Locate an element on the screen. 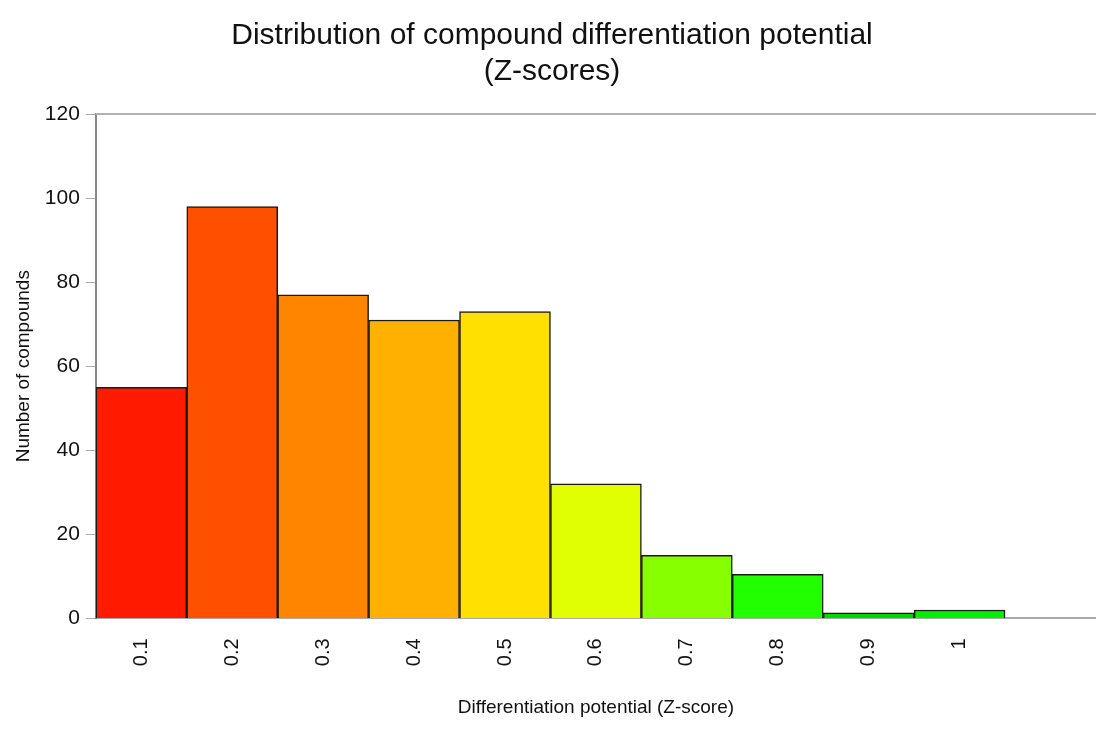 This screenshot has width=1104, height=733. y-tick-label: 100 is located at coordinates (62, 196).